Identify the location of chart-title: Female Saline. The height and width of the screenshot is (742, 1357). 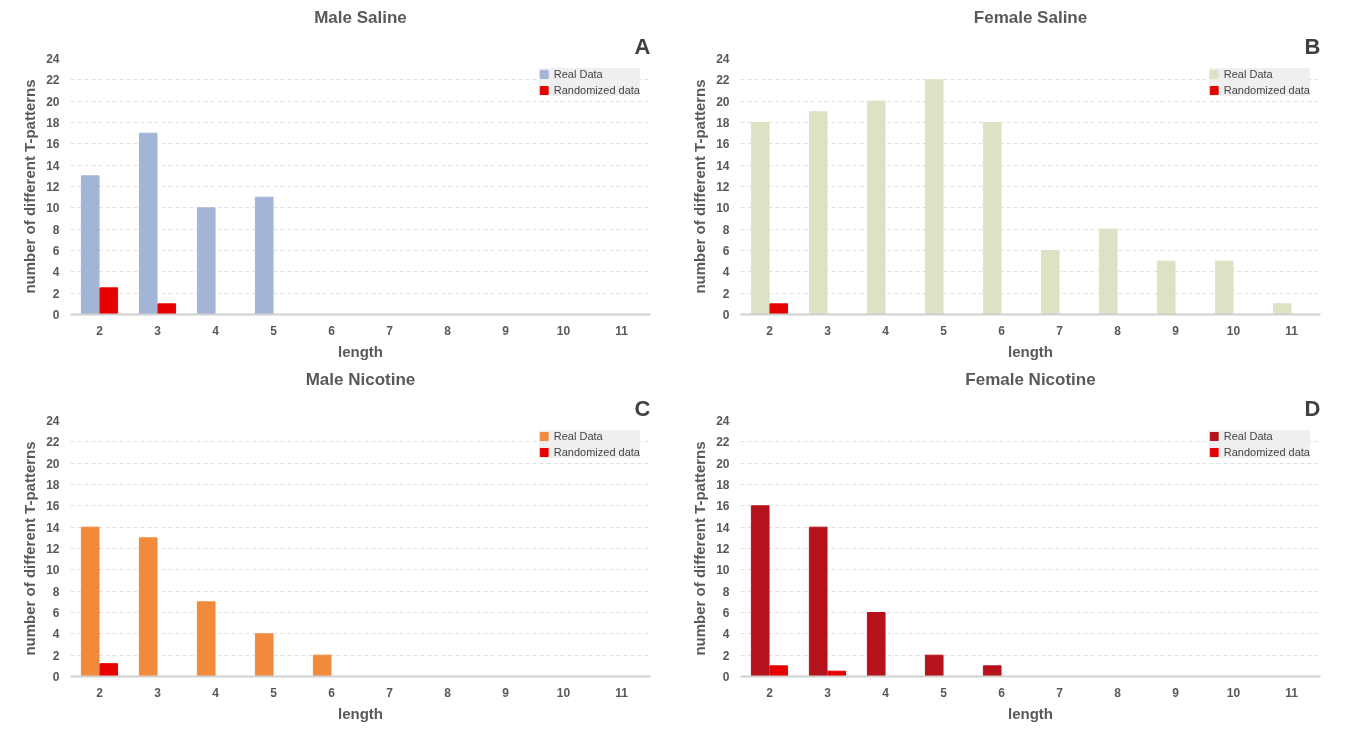
(1030, 17).